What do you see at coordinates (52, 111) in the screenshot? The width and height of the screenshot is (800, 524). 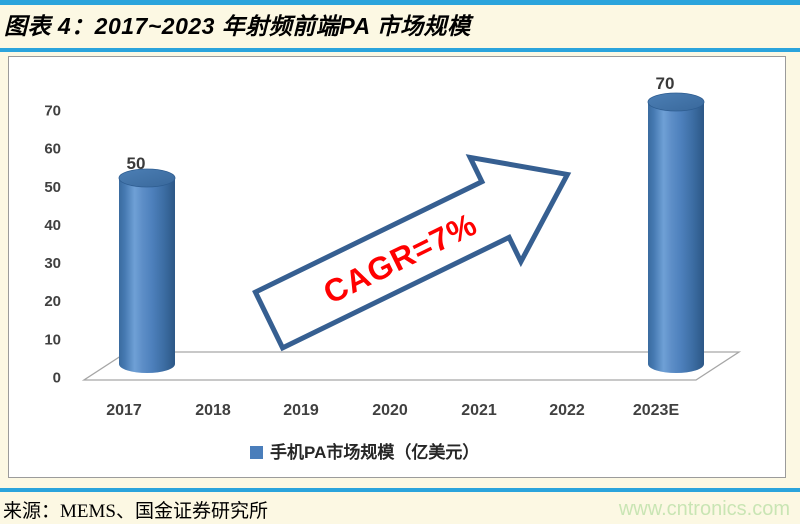 I see `y-tick-label-70: 70` at bounding box center [52, 111].